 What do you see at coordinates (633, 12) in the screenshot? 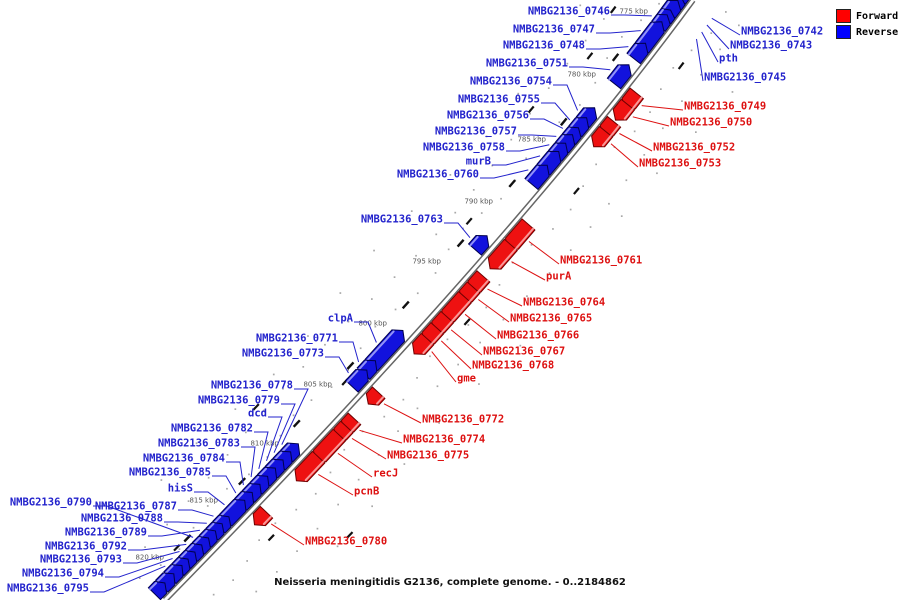
I see `tick-label-775: 775 kbp` at bounding box center [633, 12].